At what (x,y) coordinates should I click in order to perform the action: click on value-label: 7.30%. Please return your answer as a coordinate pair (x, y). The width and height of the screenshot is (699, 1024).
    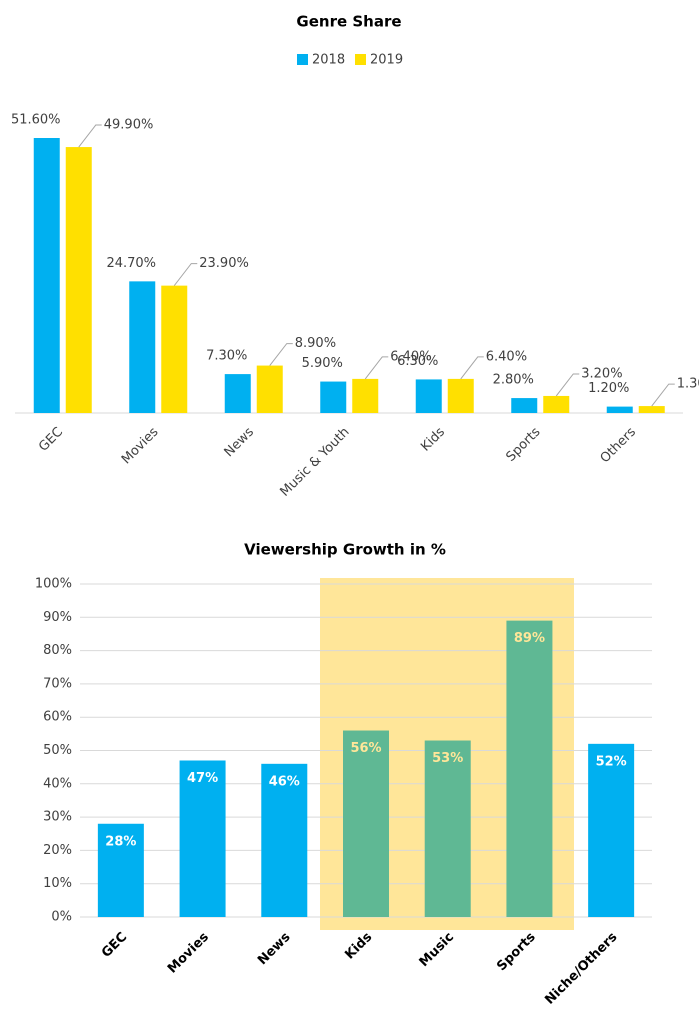
    Looking at the image, I should click on (226, 356).